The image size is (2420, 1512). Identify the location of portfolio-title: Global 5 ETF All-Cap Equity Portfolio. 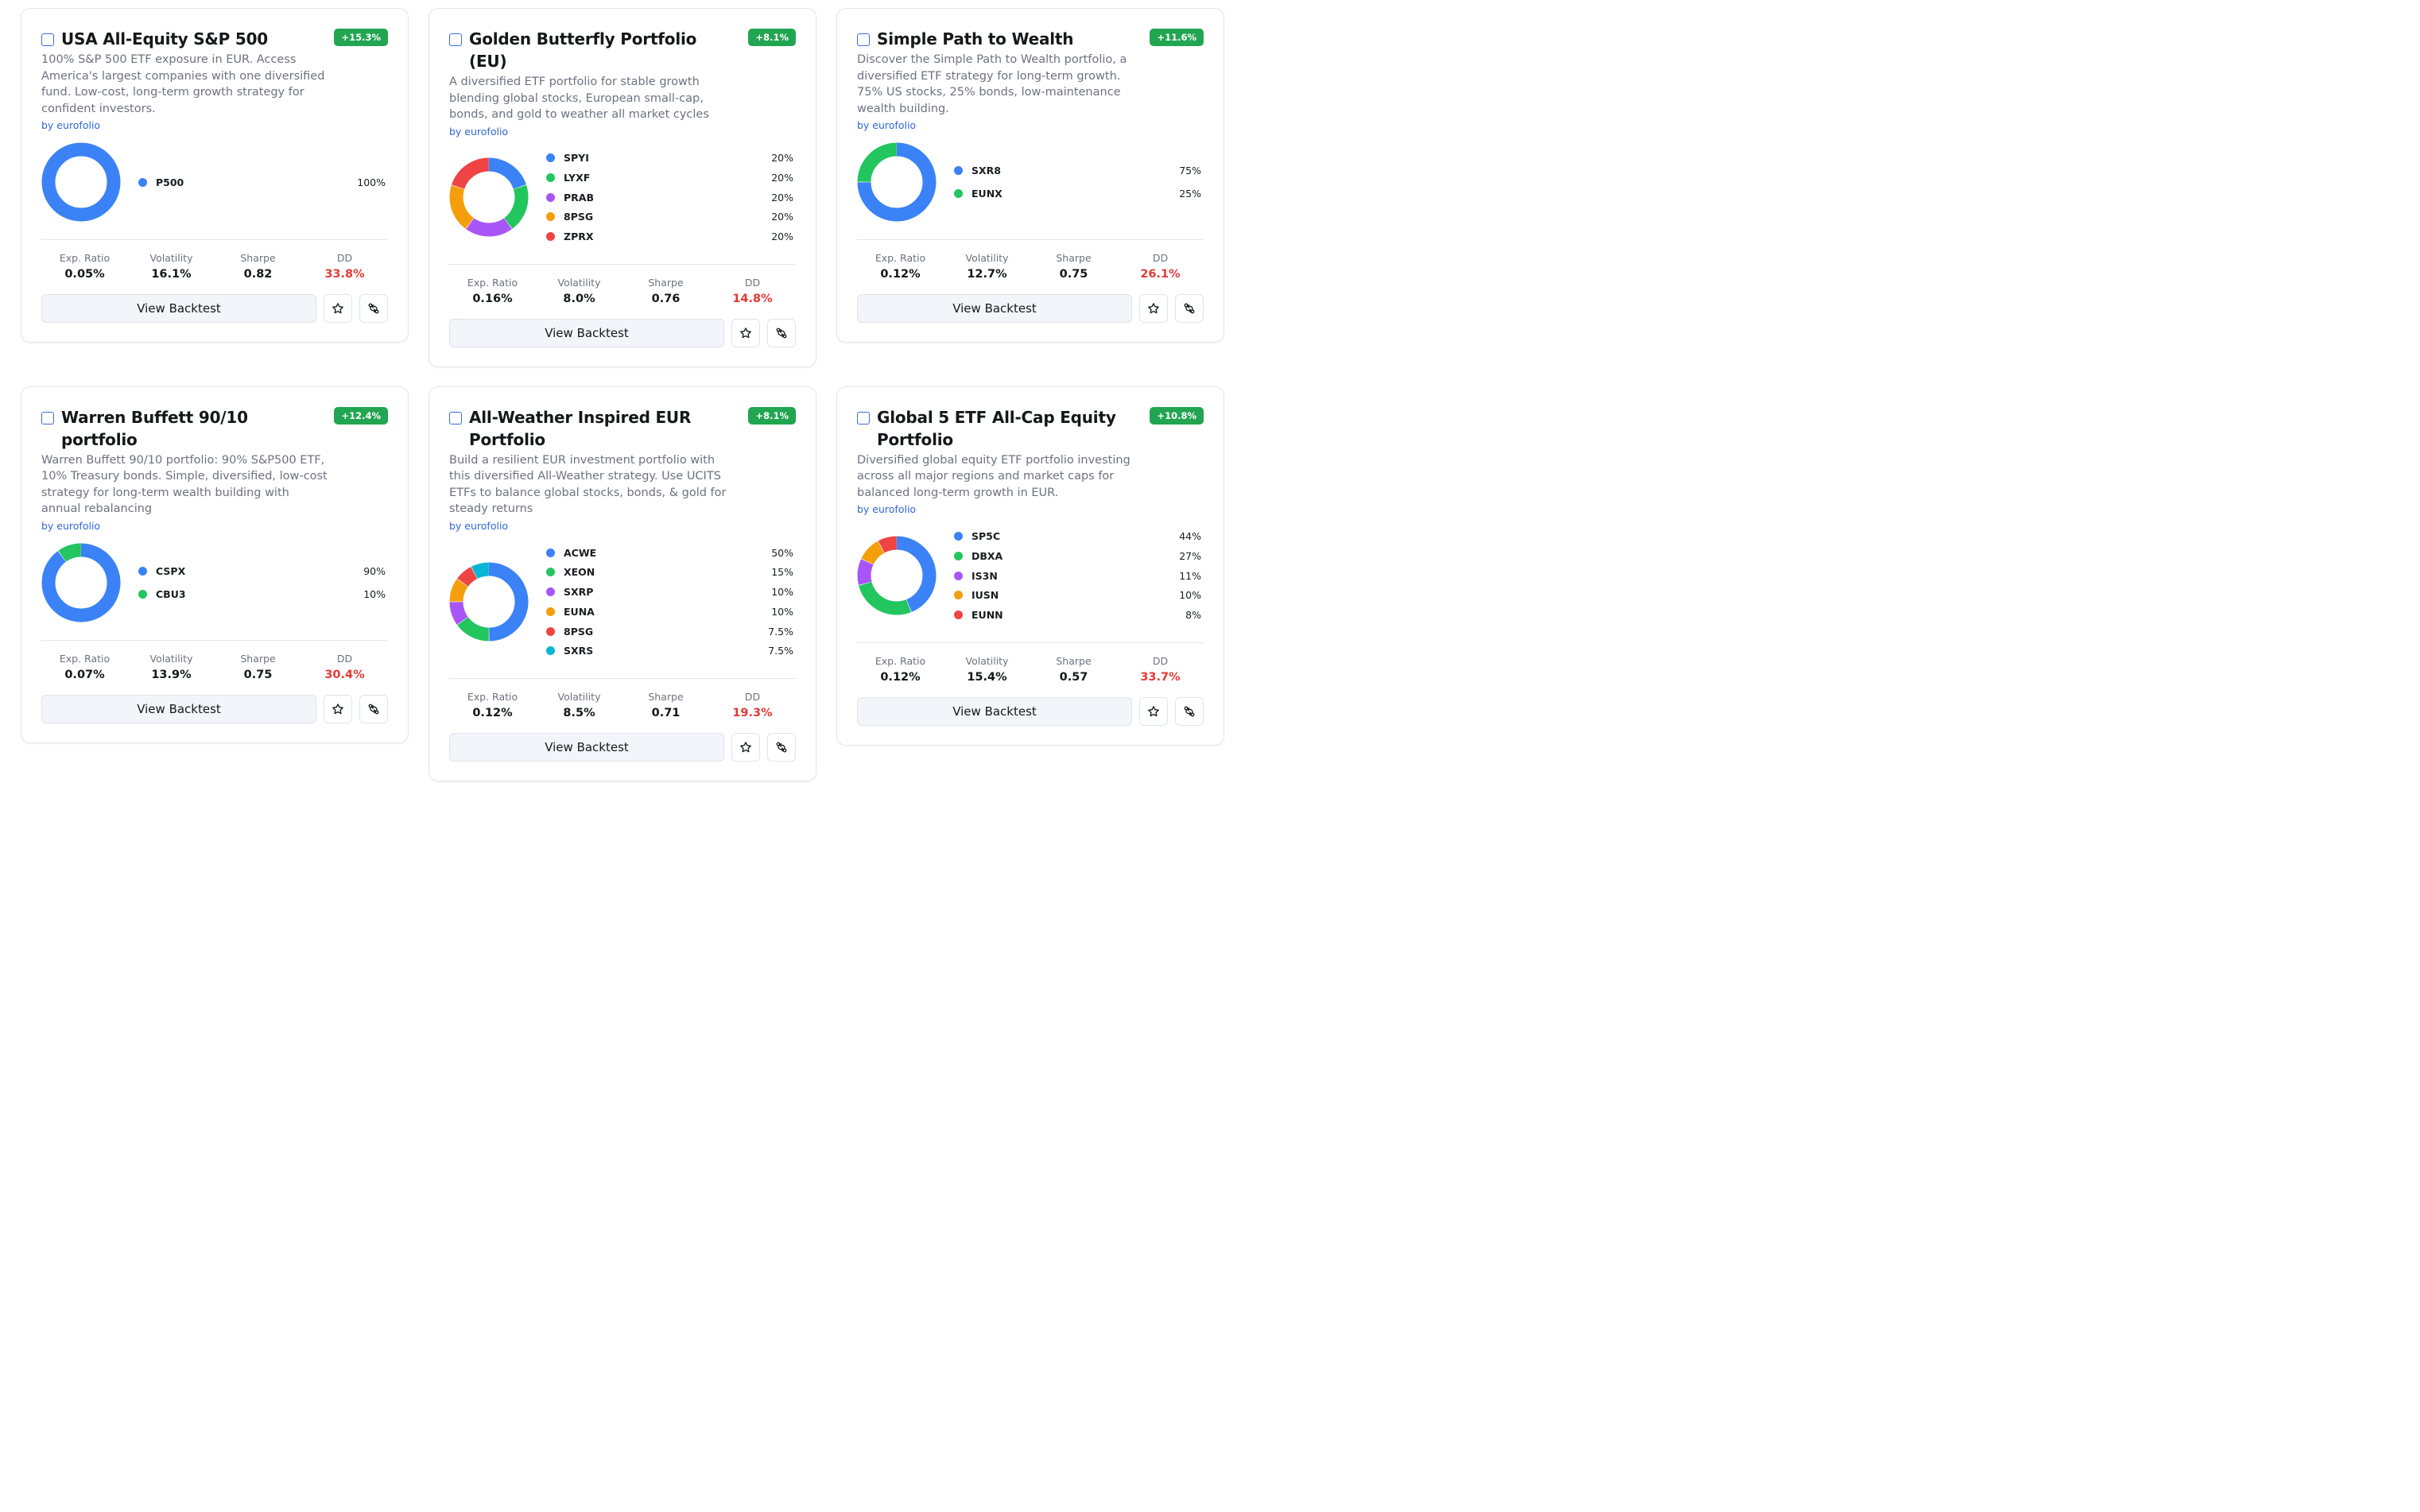
(996, 428).